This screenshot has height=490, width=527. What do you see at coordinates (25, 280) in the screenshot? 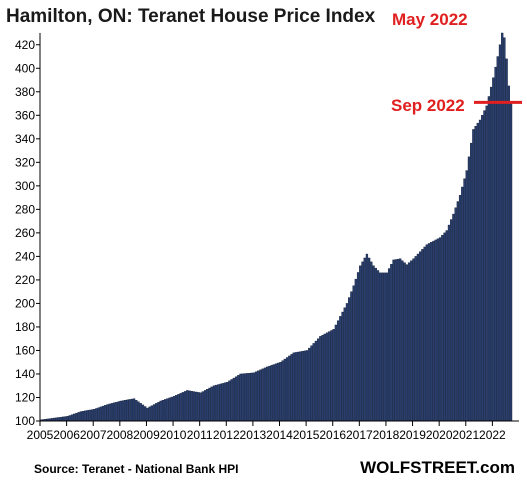
I see `y-tick-label: 220` at bounding box center [25, 280].